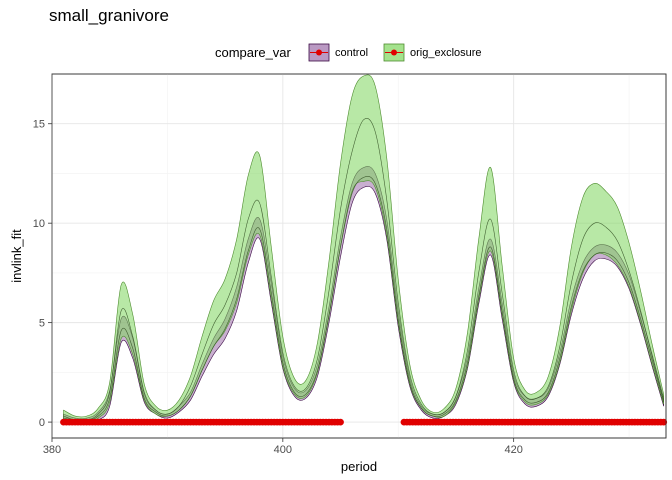 This screenshot has height=480, width=672. What do you see at coordinates (283, 450) in the screenshot?
I see `x-tick-label: 400` at bounding box center [283, 450].